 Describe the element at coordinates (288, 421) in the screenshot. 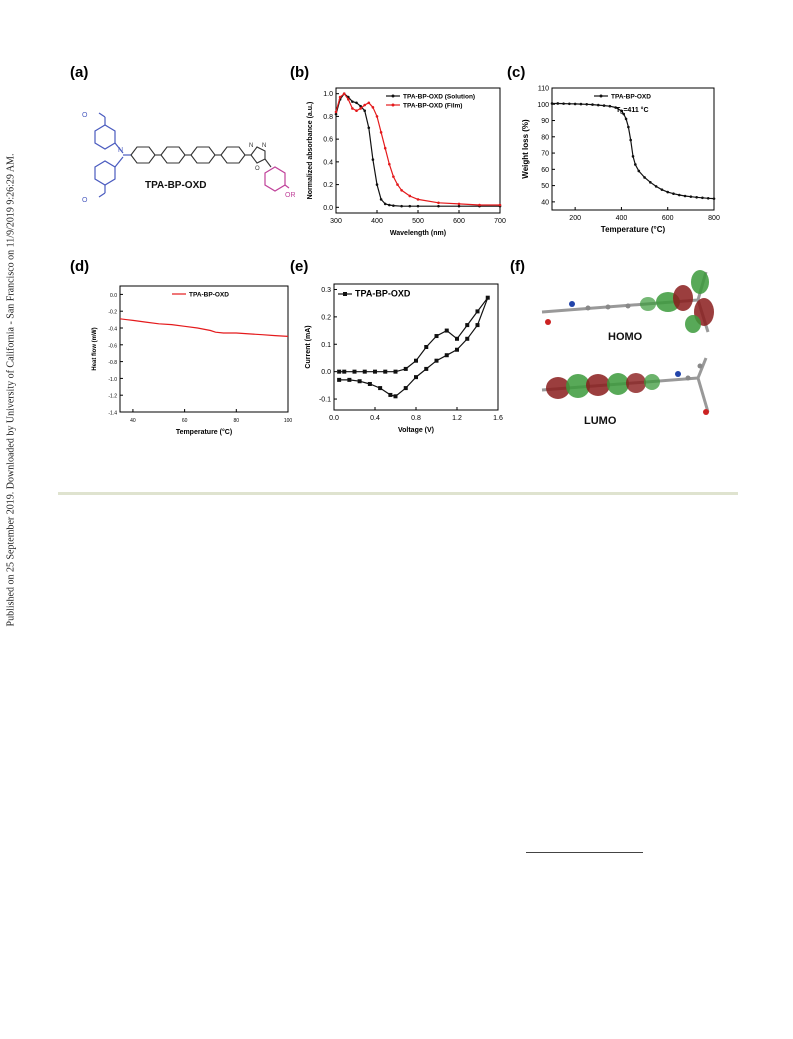

I see `x-tick-label: 100` at that location.